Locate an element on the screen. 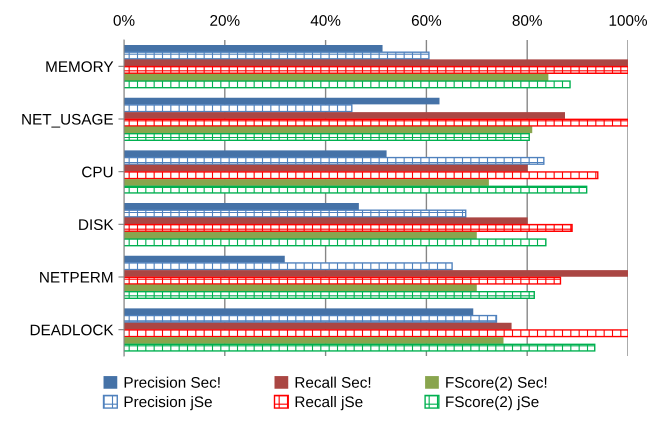 The height and width of the screenshot is (423, 649). y-tick-label: NET_USAGE is located at coordinates (67, 121).